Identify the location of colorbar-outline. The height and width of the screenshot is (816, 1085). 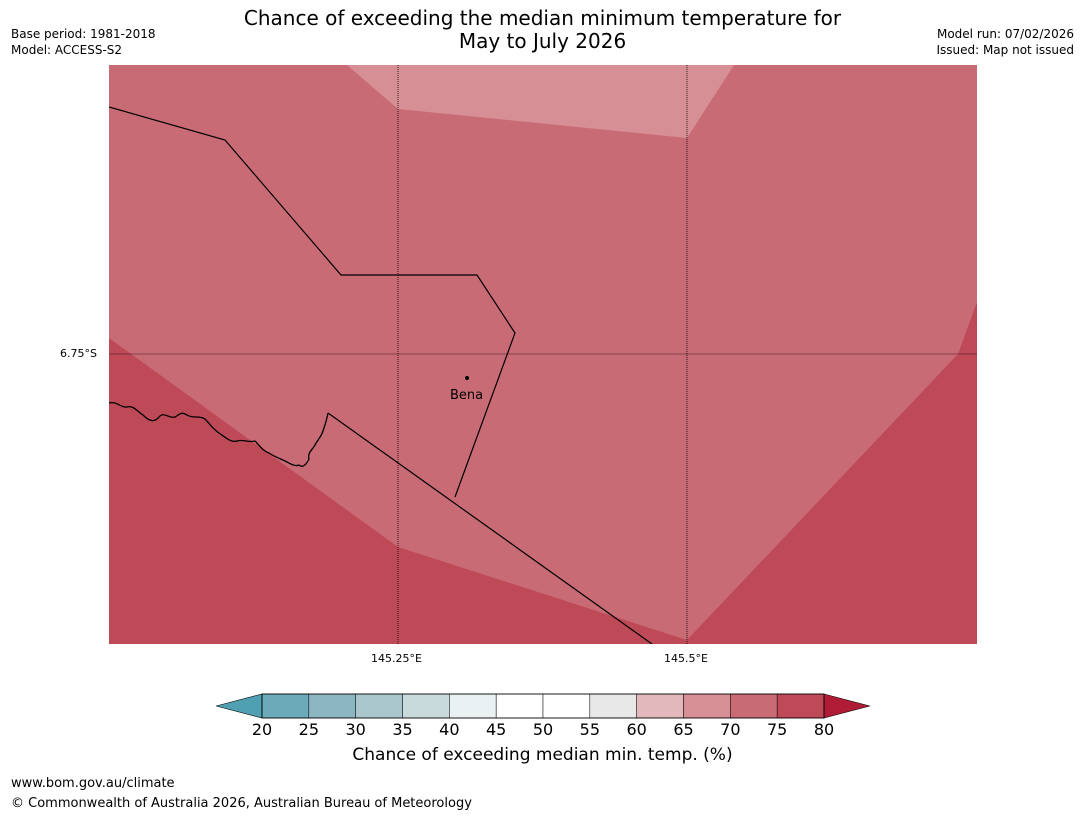
(543, 706).